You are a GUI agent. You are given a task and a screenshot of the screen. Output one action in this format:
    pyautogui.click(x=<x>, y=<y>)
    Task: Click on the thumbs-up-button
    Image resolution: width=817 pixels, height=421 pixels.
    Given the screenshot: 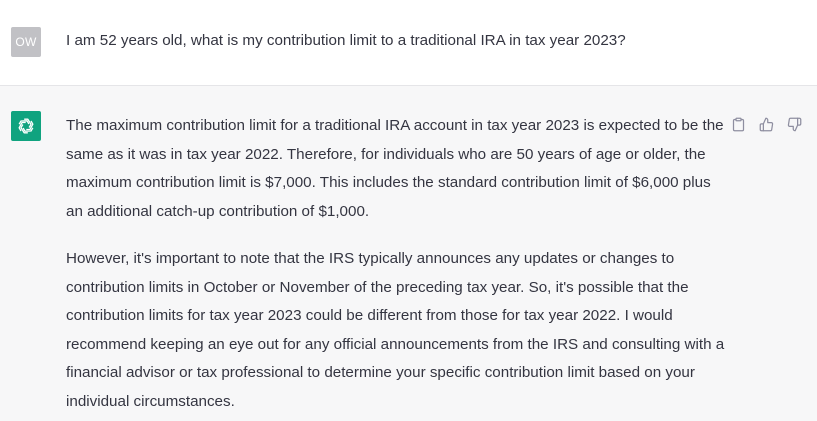 What is the action you would take?
    pyautogui.click(x=766, y=124)
    